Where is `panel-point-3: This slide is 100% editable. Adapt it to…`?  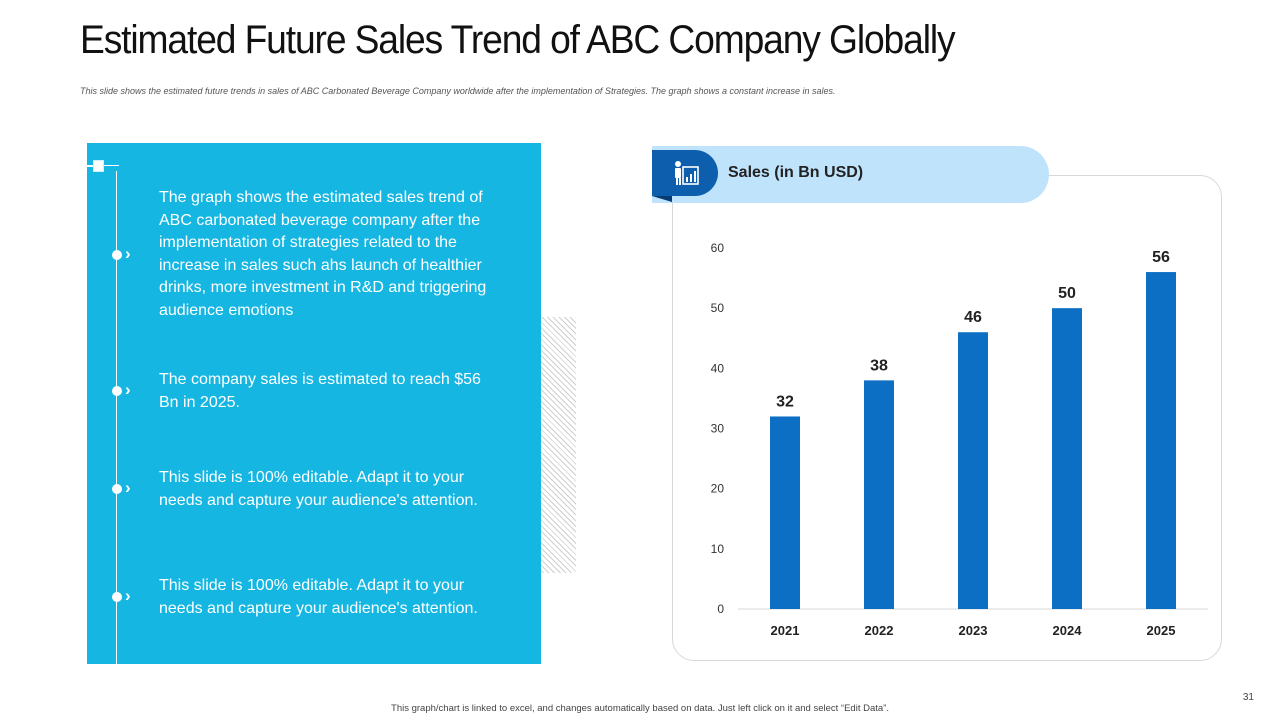
panel-point-3: This slide is 100% editable. Adapt it to… is located at coordinates (318, 489).